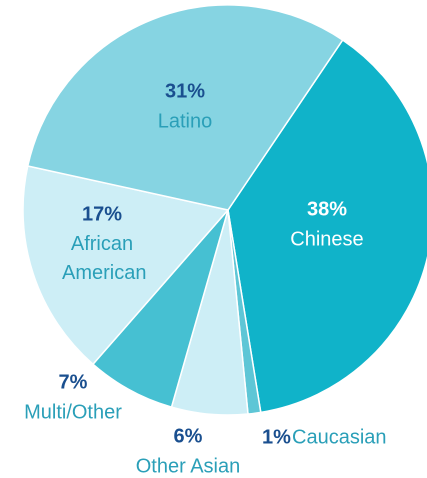 The width and height of the screenshot is (427, 478). What do you see at coordinates (327, 209) in the screenshot?
I see `value-label: 38%` at bounding box center [327, 209].